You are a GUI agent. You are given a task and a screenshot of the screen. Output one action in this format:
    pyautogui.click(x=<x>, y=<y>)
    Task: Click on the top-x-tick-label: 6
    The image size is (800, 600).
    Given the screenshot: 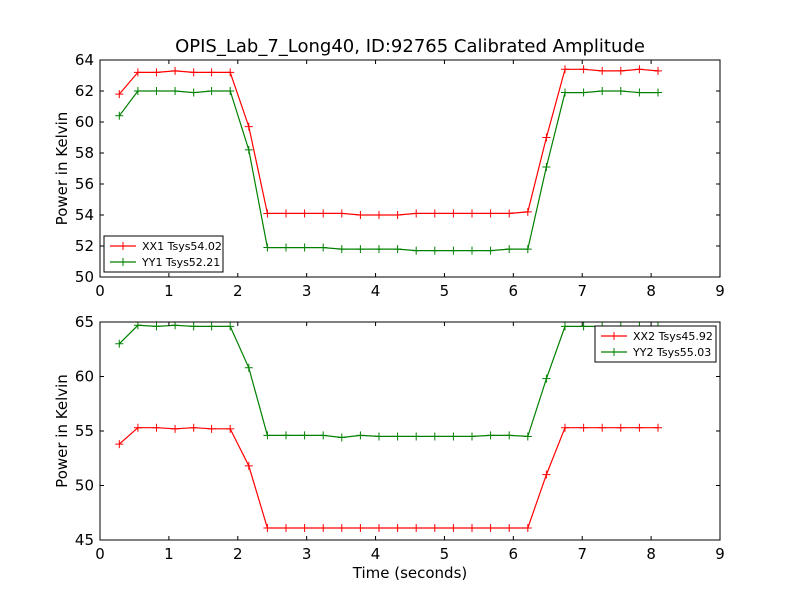 What is the action you would take?
    pyautogui.click(x=514, y=291)
    